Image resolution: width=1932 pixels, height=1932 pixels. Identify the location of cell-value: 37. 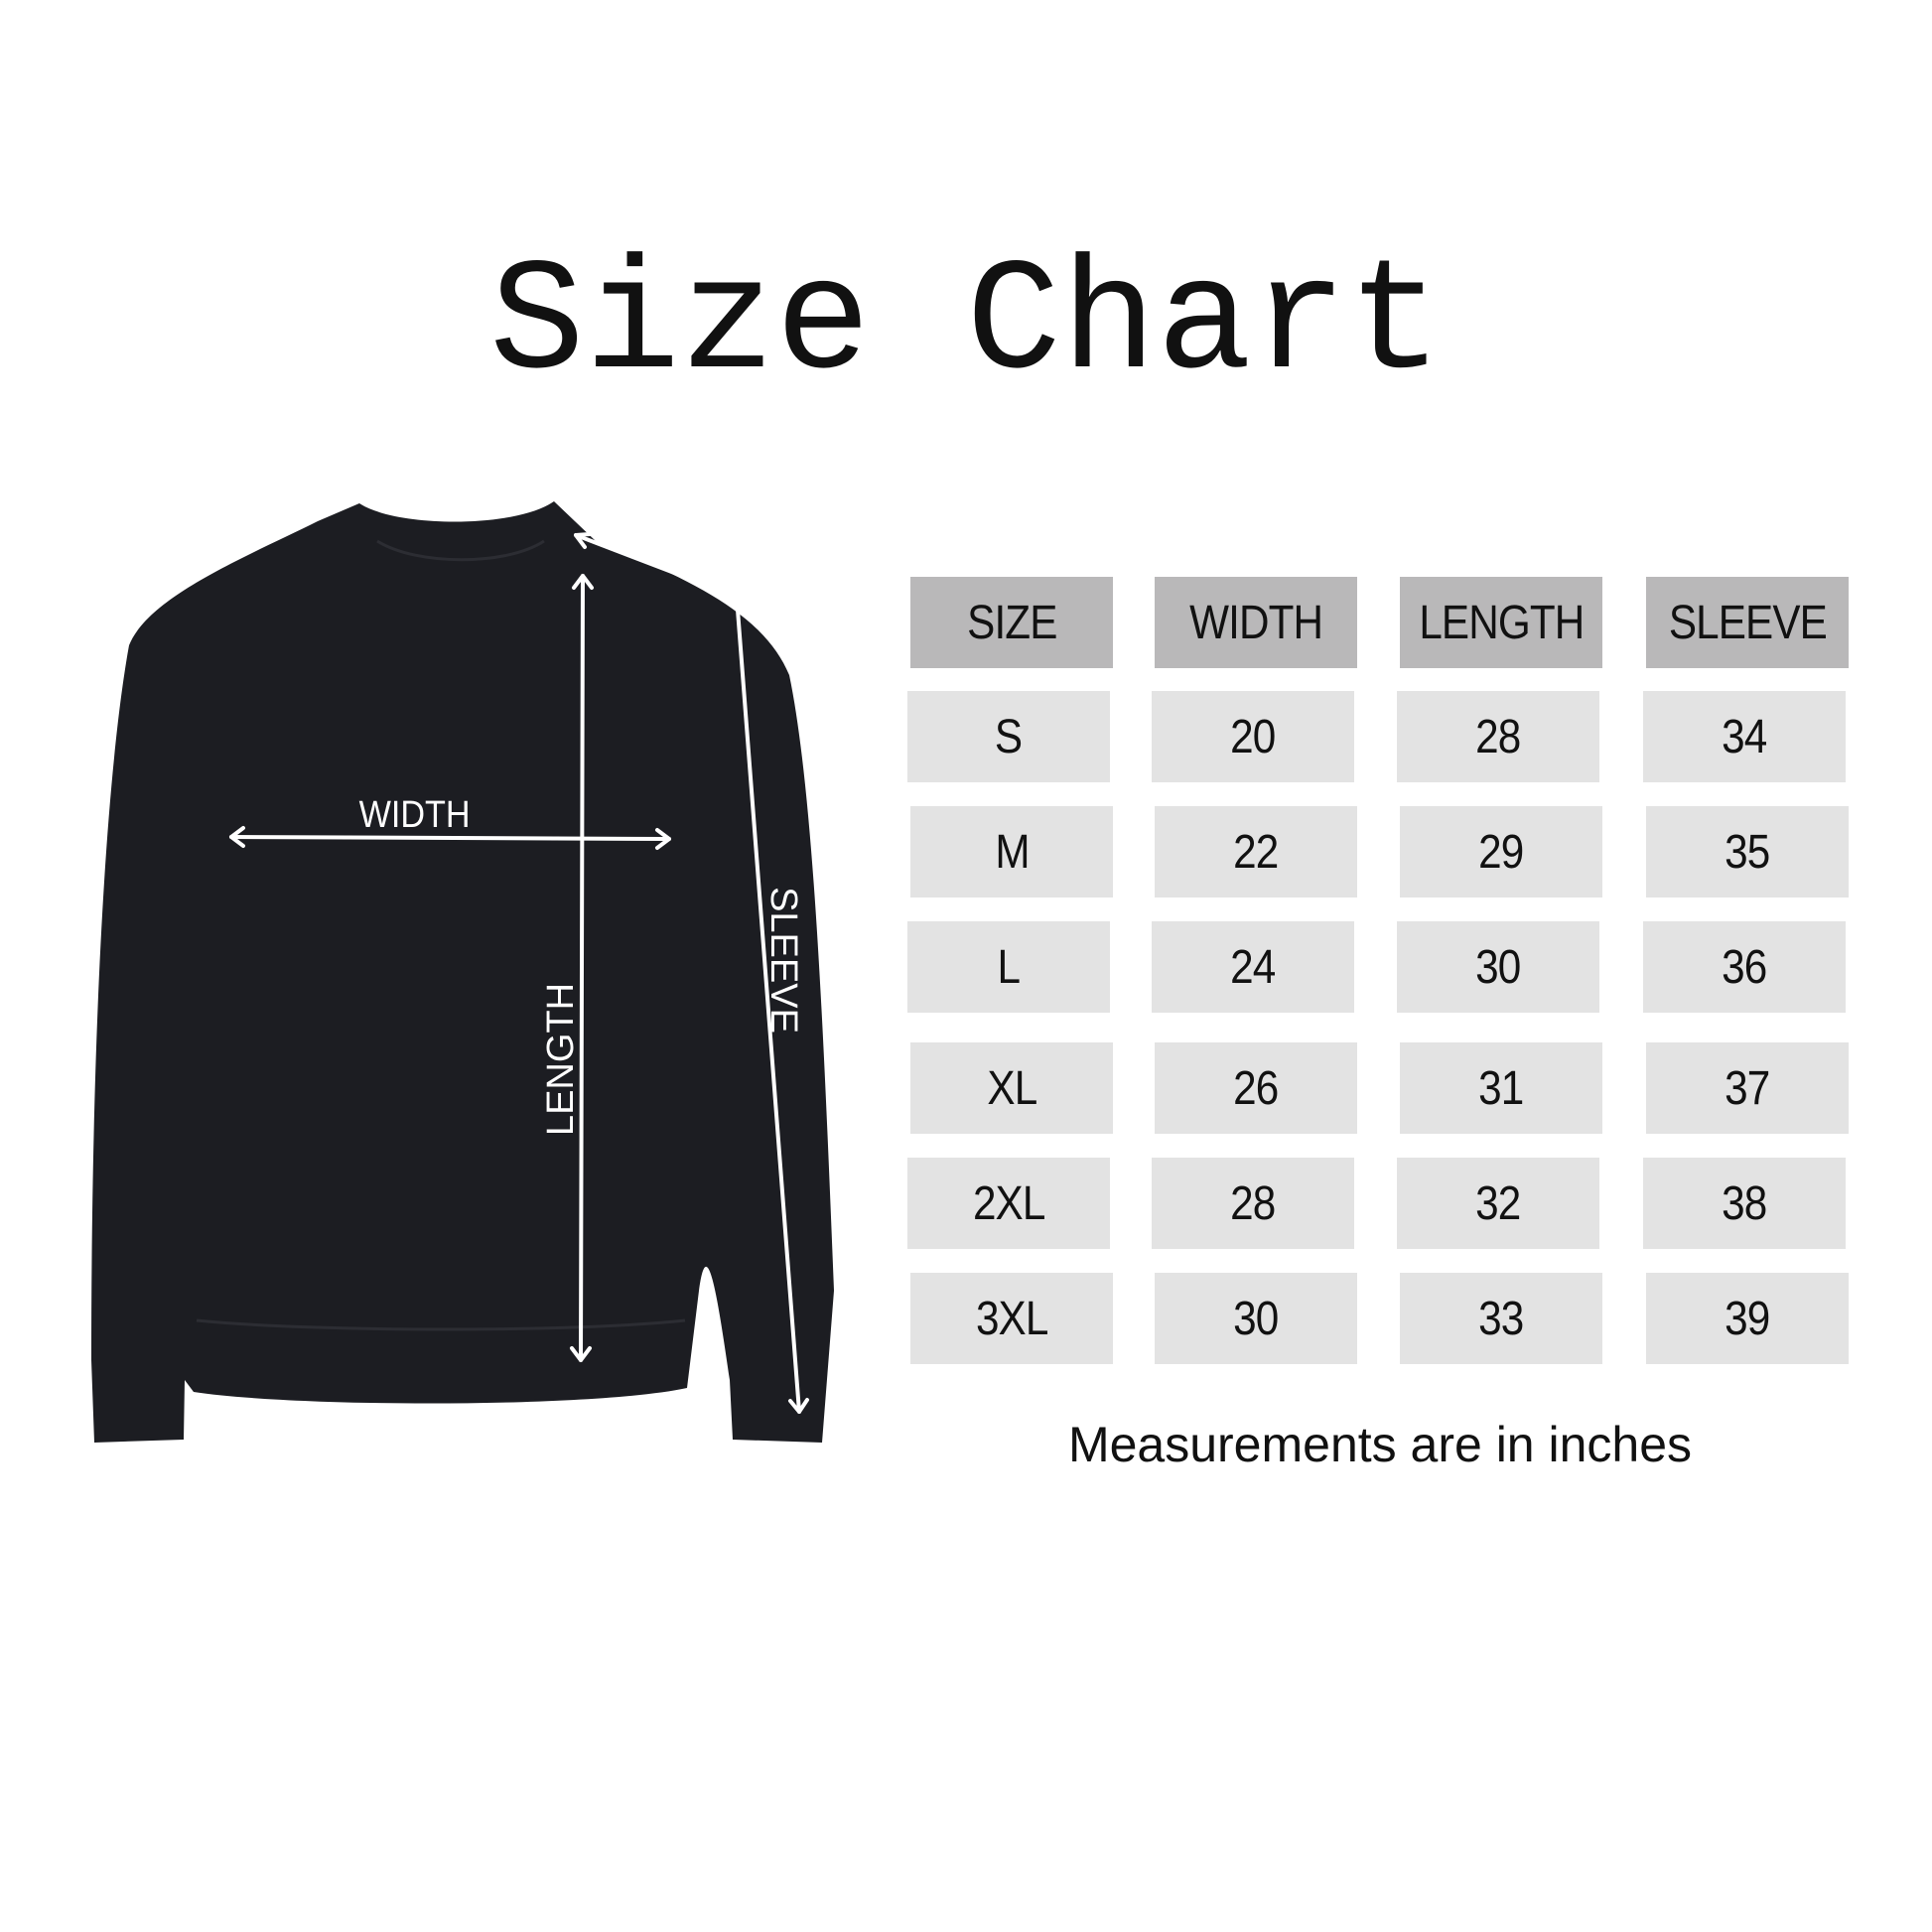
(1748, 1088).